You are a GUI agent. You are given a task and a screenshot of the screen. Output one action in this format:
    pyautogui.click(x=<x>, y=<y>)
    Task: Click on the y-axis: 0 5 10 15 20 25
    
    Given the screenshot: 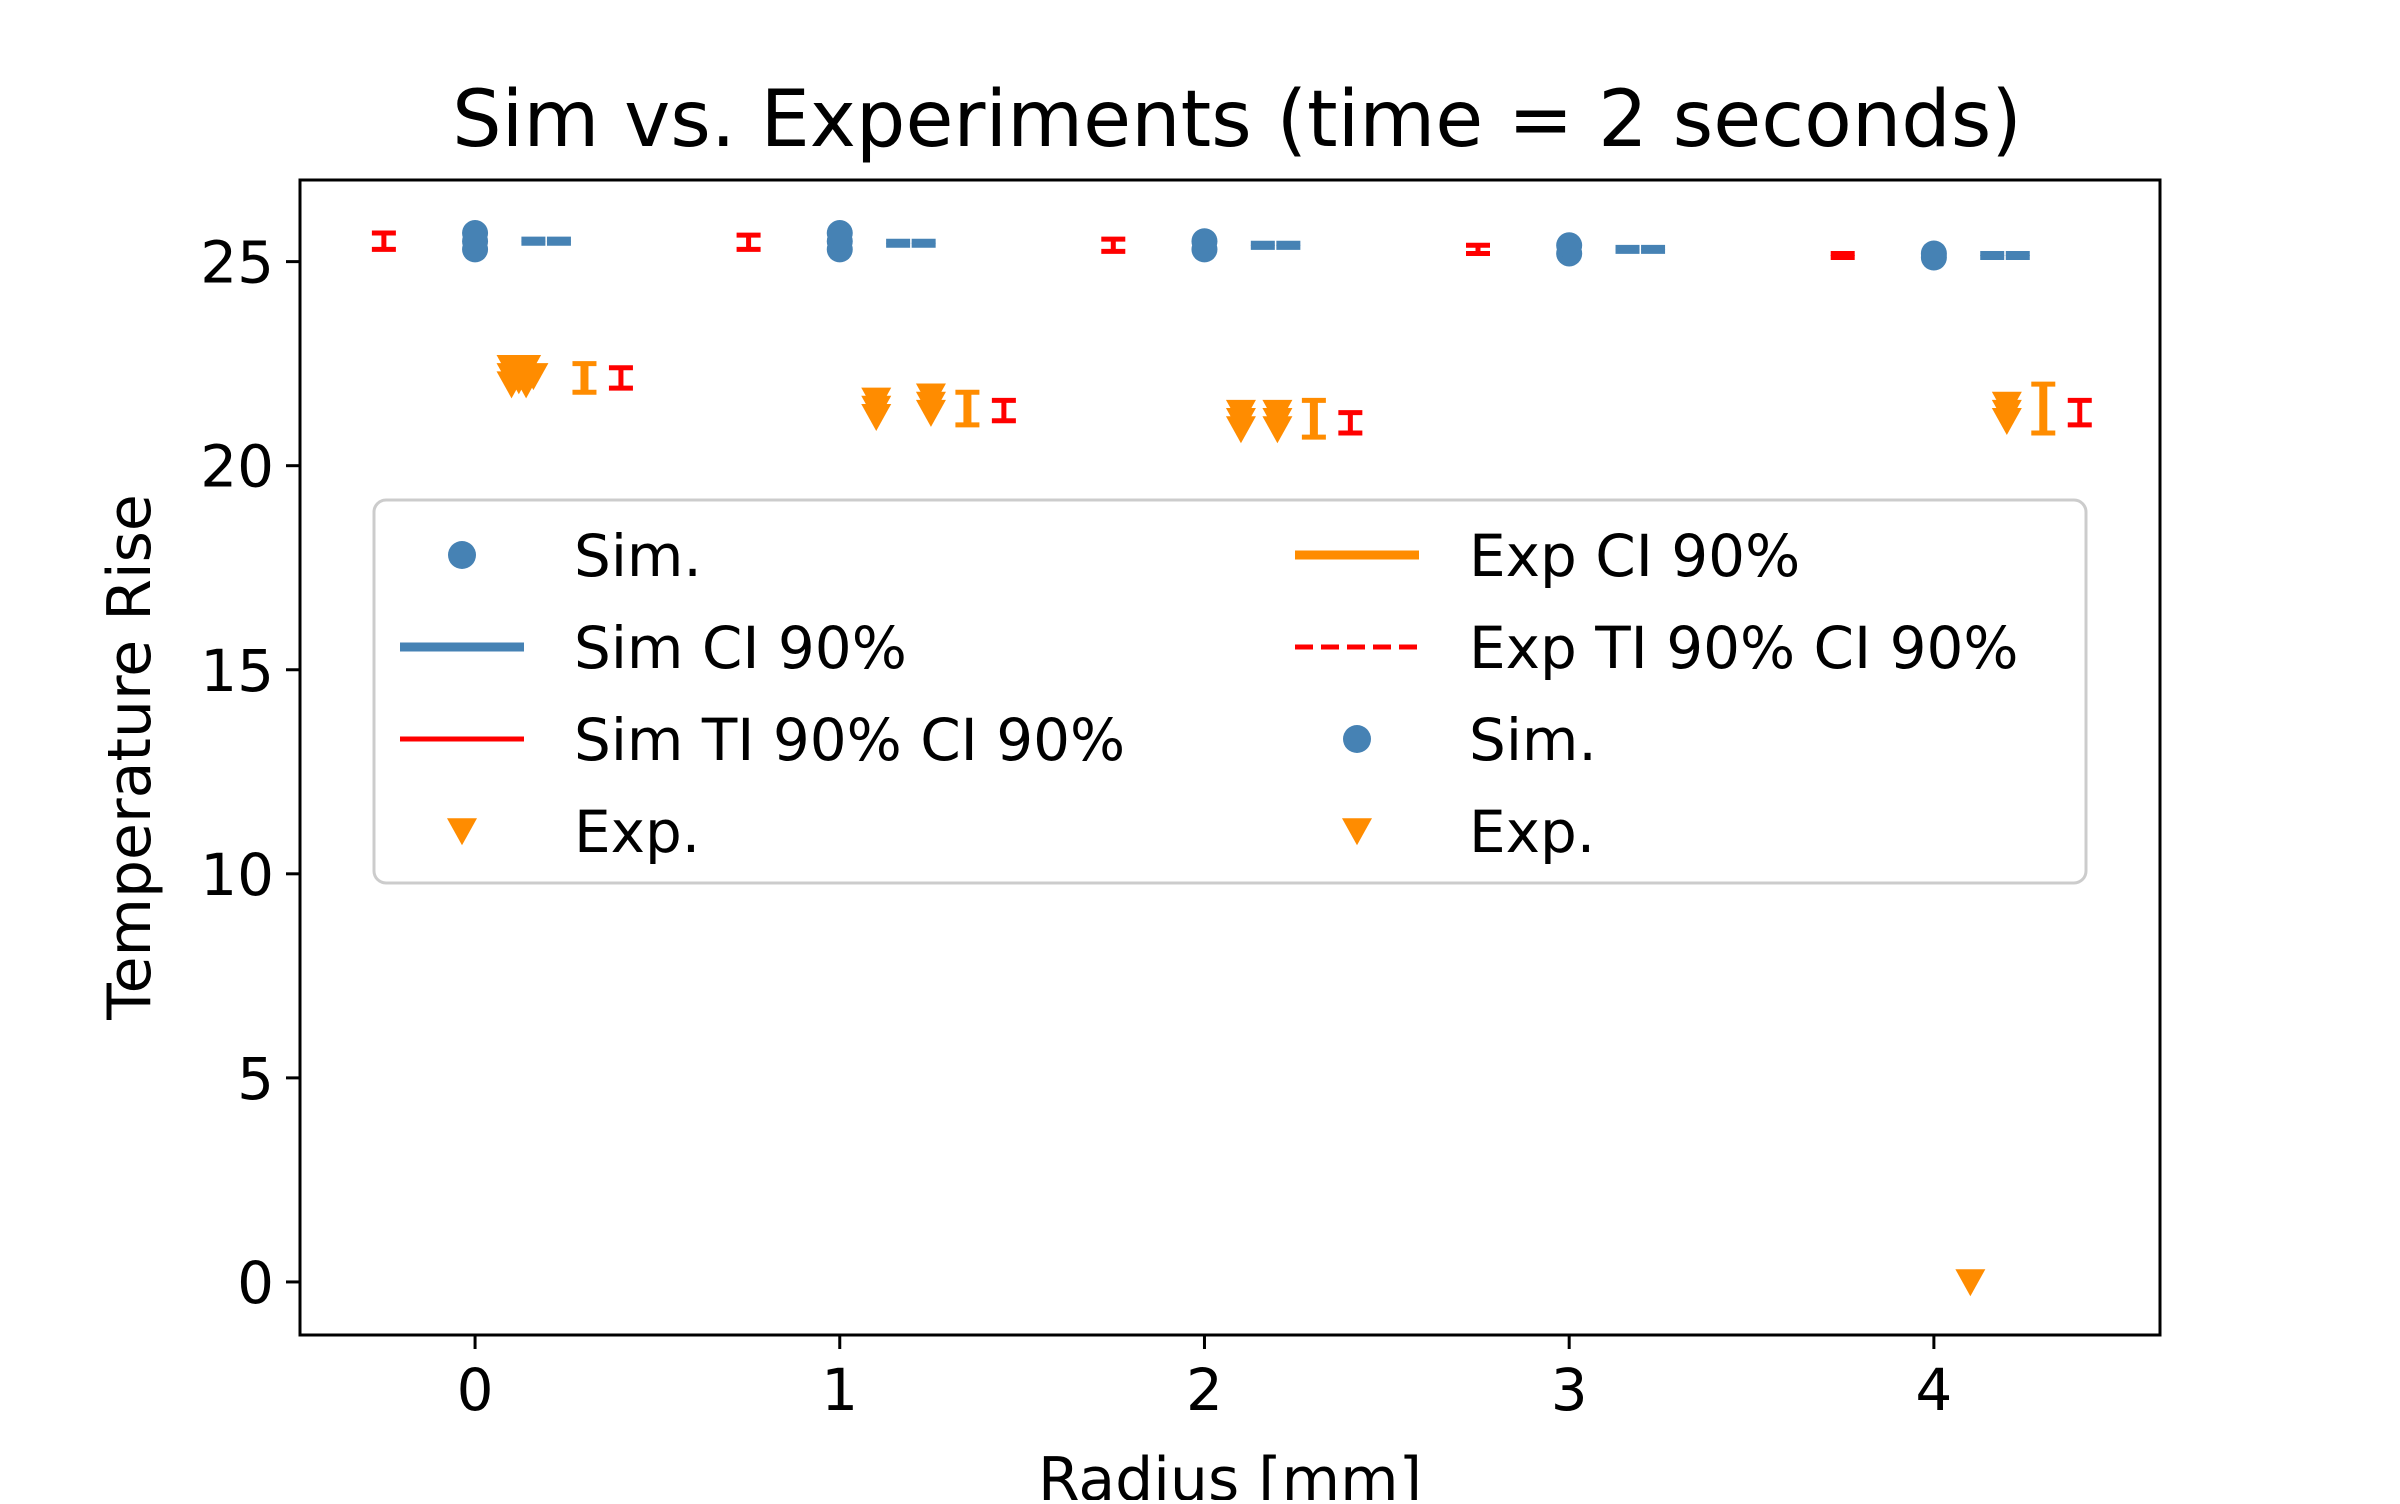 What is the action you would take?
    pyautogui.click(x=250, y=773)
    